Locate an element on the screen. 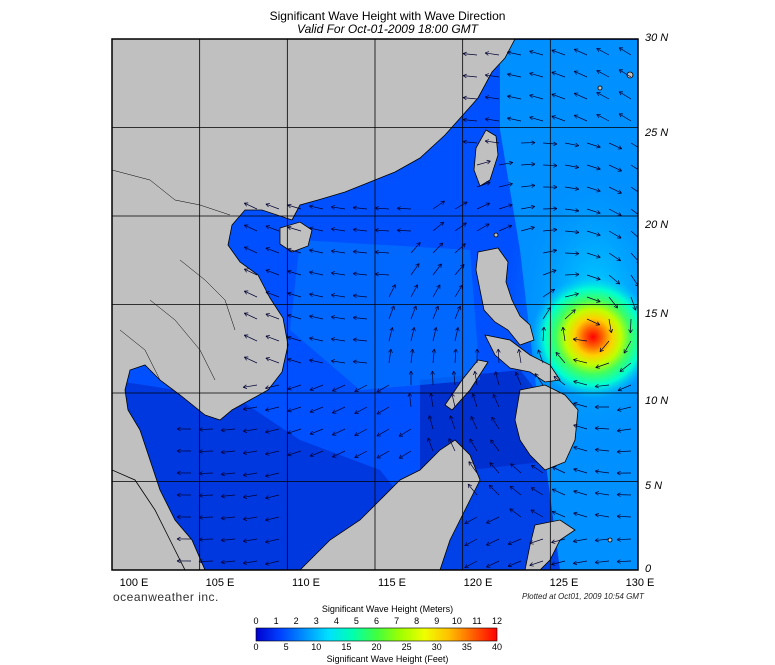 The height and width of the screenshot is (665, 775). meter-tick-6: 6 is located at coordinates (376, 621).